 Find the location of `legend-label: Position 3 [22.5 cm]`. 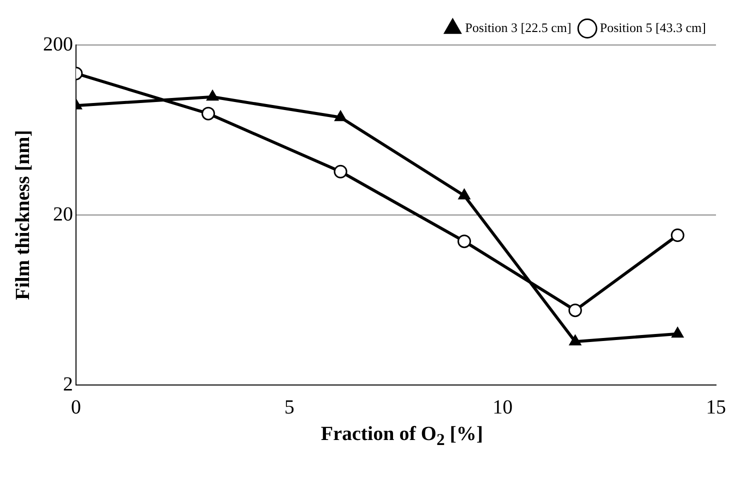

legend-label: Position 3 [22.5 cm] is located at coordinates (518, 27).